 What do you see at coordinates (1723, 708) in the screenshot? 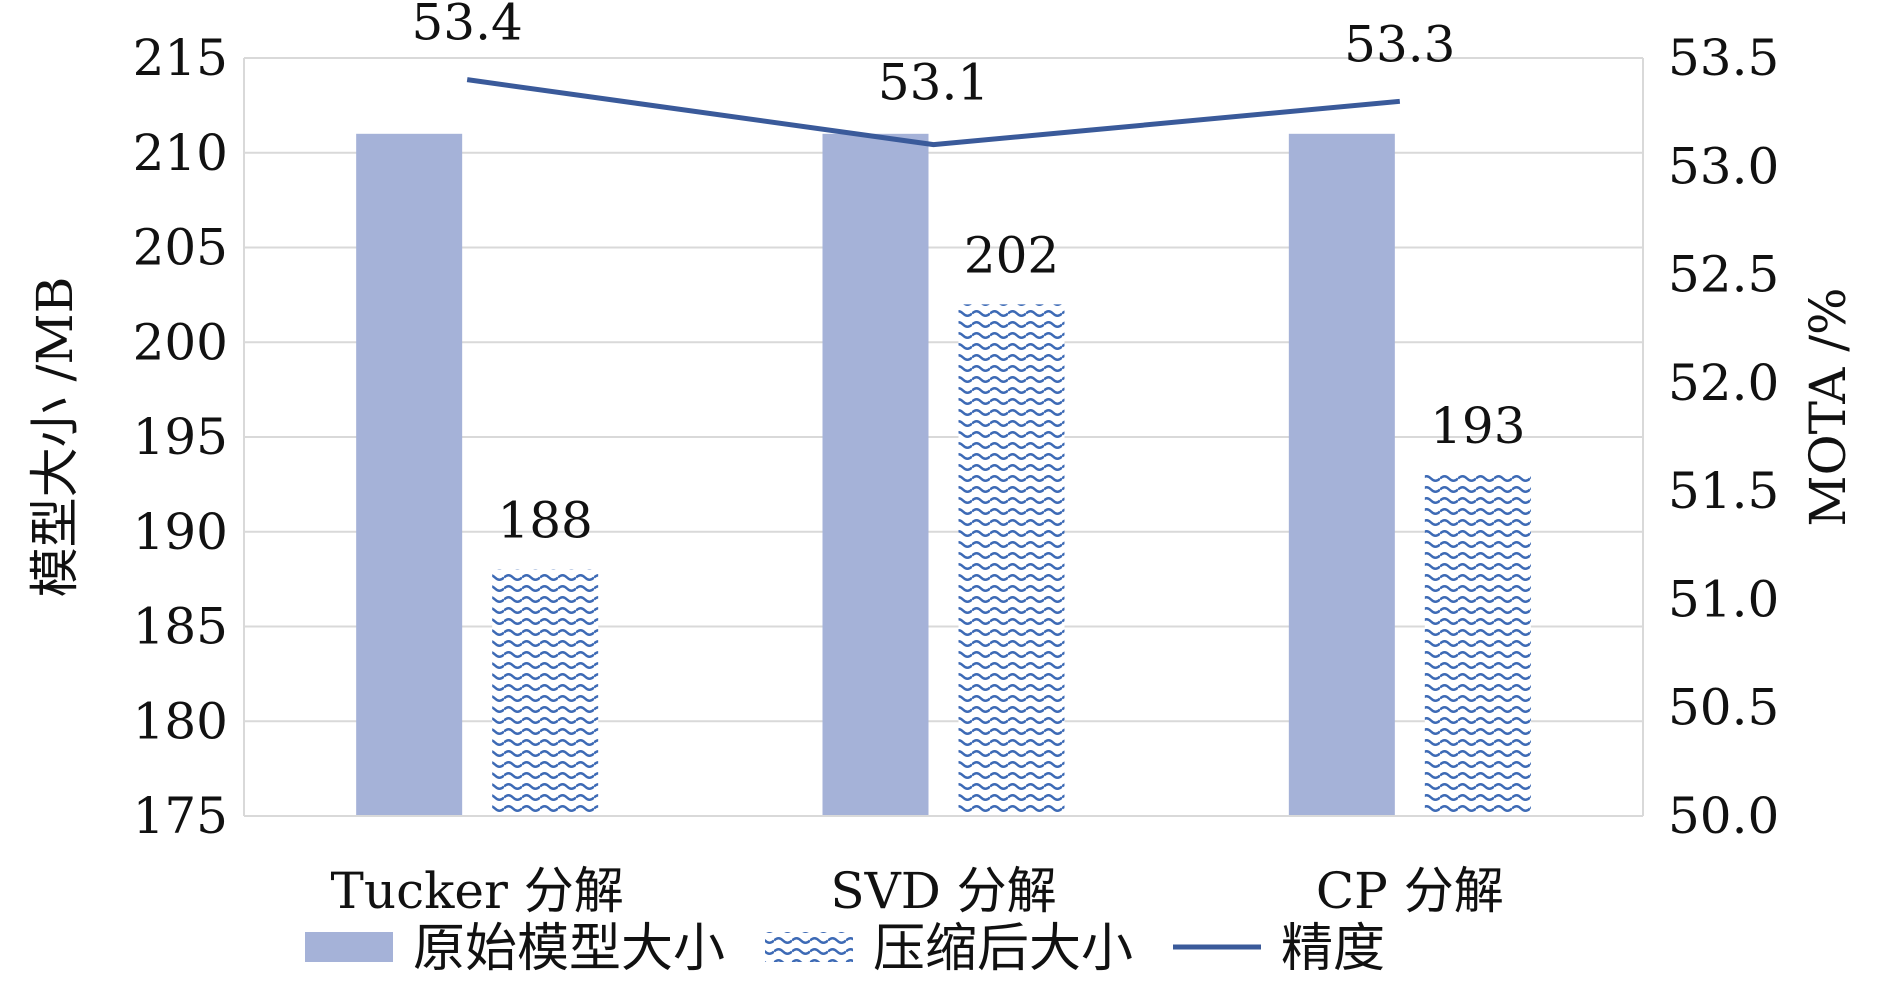
I see `y-right-tick-label: 50.5` at bounding box center [1723, 708].